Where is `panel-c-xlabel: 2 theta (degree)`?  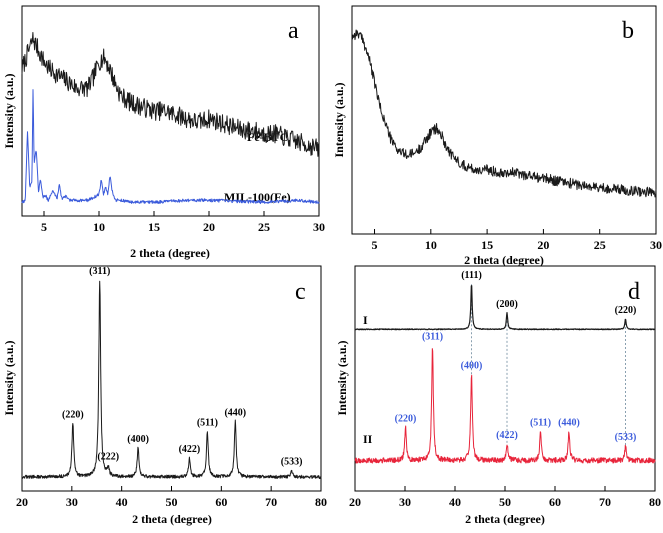 panel-c-xlabel: 2 theta (degree) is located at coordinates (172, 519).